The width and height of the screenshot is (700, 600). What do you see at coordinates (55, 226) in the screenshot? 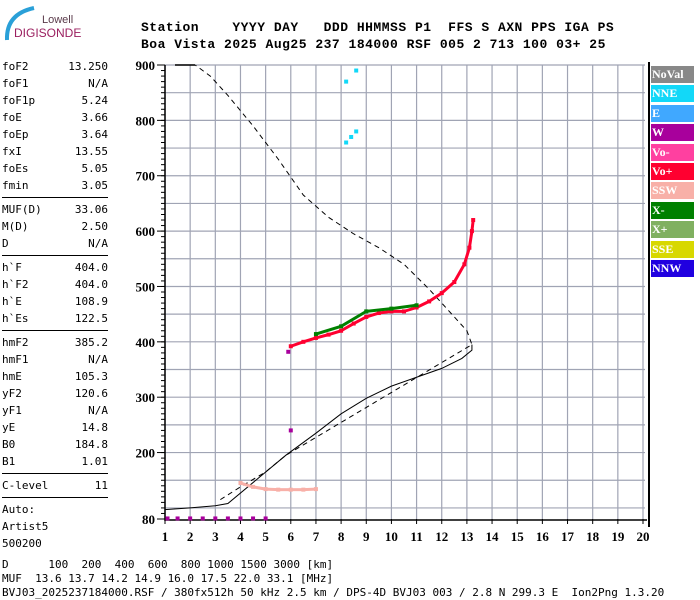
I see `param-row: M(D) 2.50` at bounding box center [55, 226].